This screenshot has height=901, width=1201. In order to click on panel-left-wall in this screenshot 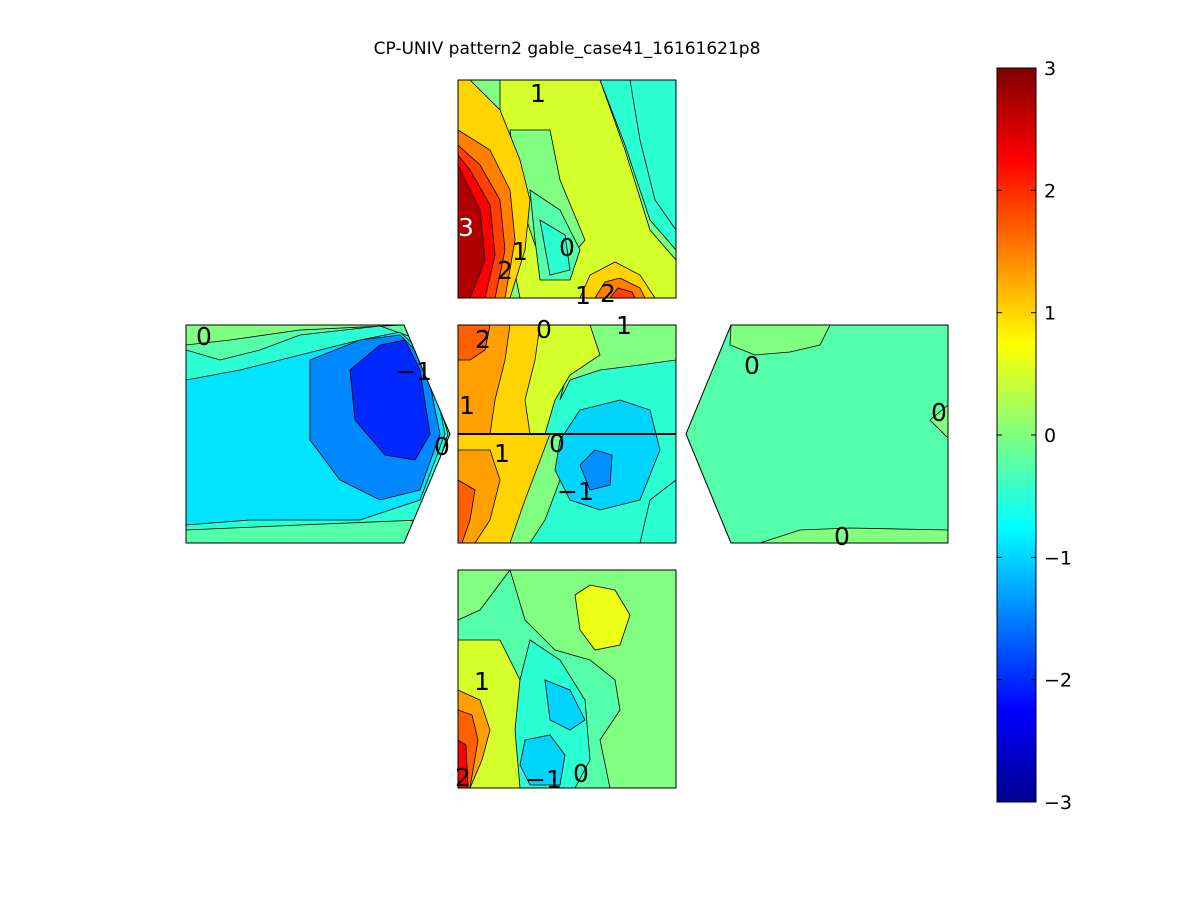, I will do `click(318, 434)`.